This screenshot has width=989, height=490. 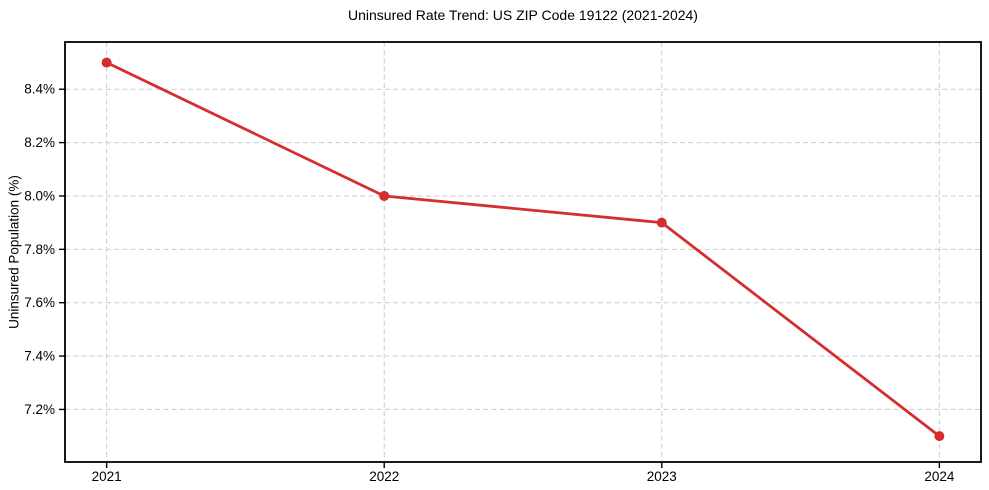 I want to click on y-tick-label: 8.0%, so click(x=39, y=195).